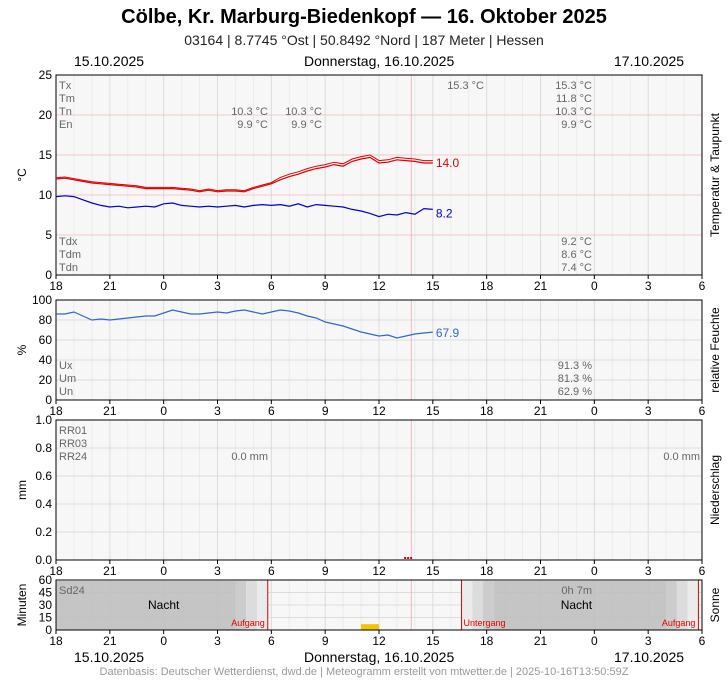 Image resolution: width=728 pixels, height=680 pixels. Describe the element at coordinates (681, 457) in the screenshot. I see `stat-next-RR24: 0.0 mm` at that location.